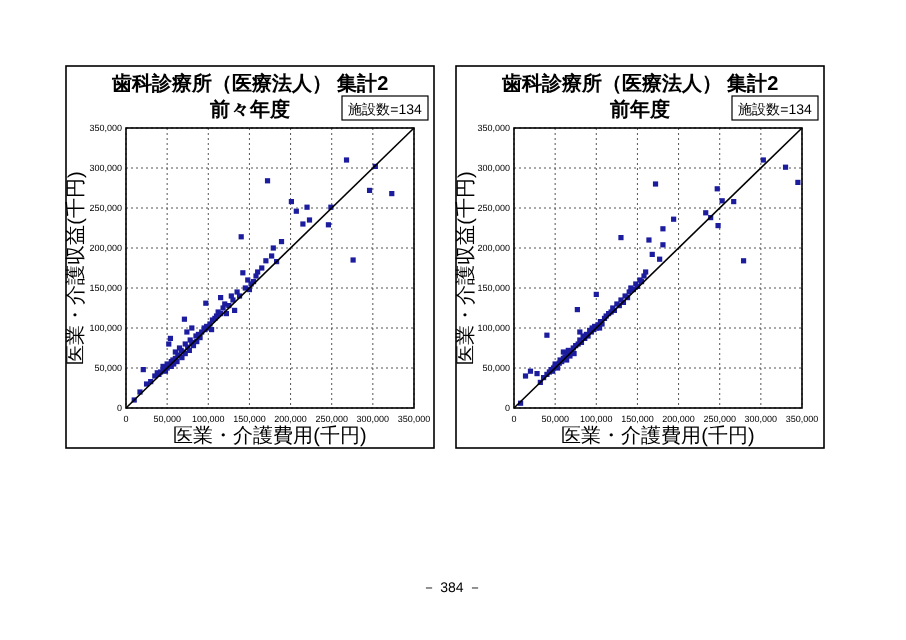 The image size is (906, 640). Describe the element at coordinates (249, 110) in the screenshot. I see `chart-subtitle: 前々年度` at that location.